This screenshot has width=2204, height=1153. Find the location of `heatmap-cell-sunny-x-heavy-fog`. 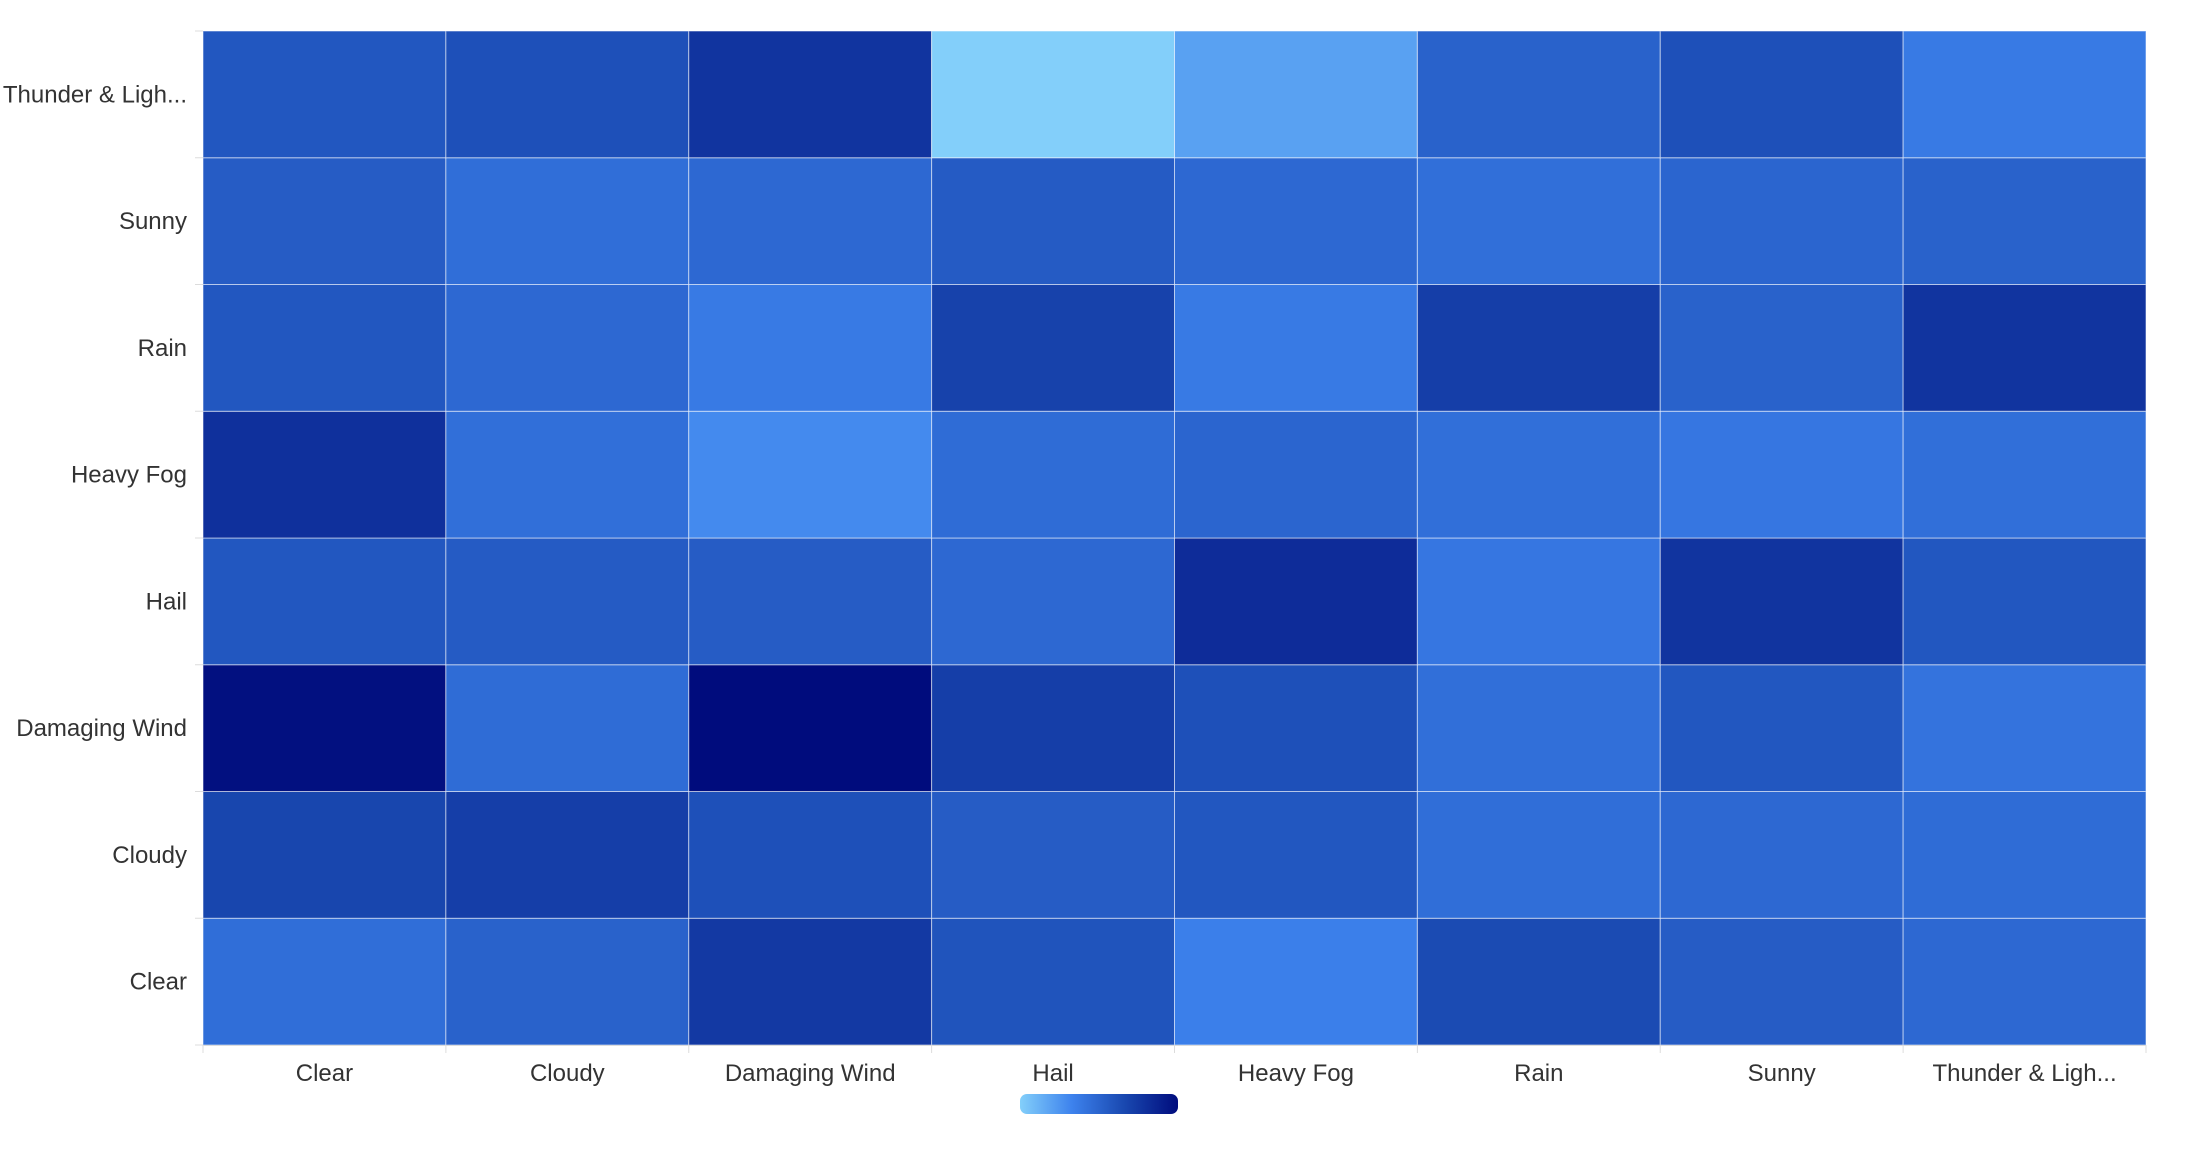

heatmap-cell-sunny-x-heavy-fog is located at coordinates (1296, 221).